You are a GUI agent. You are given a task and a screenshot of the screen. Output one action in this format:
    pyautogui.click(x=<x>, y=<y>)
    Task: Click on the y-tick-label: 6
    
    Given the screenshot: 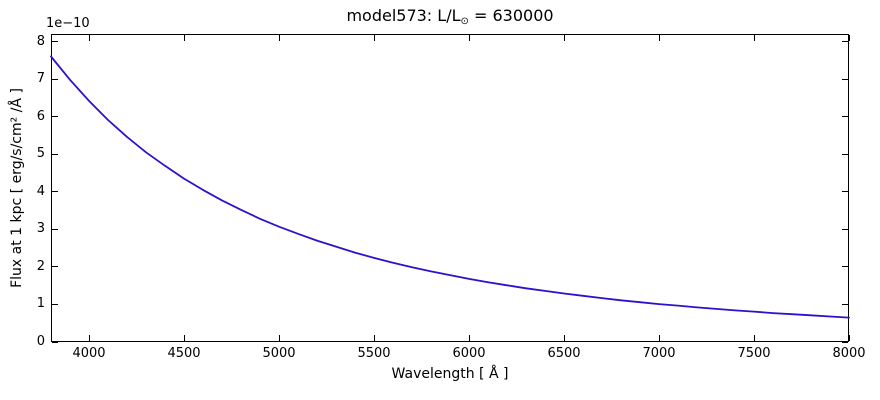 What is the action you would take?
    pyautogui.click(x=40, y=116)
    